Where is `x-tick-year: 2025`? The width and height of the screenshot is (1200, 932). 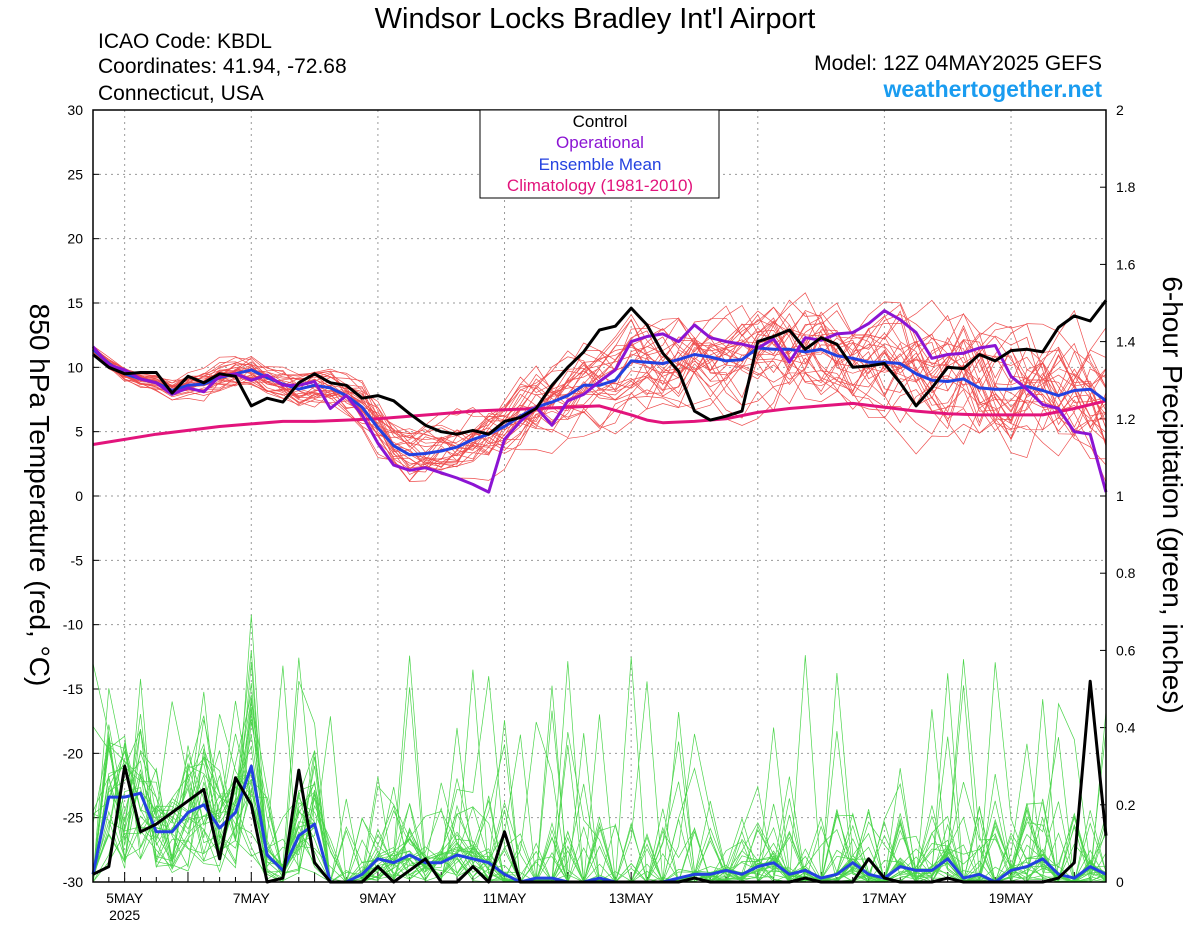
x-tick-year: 2025 is located at coordinates (124, 915).